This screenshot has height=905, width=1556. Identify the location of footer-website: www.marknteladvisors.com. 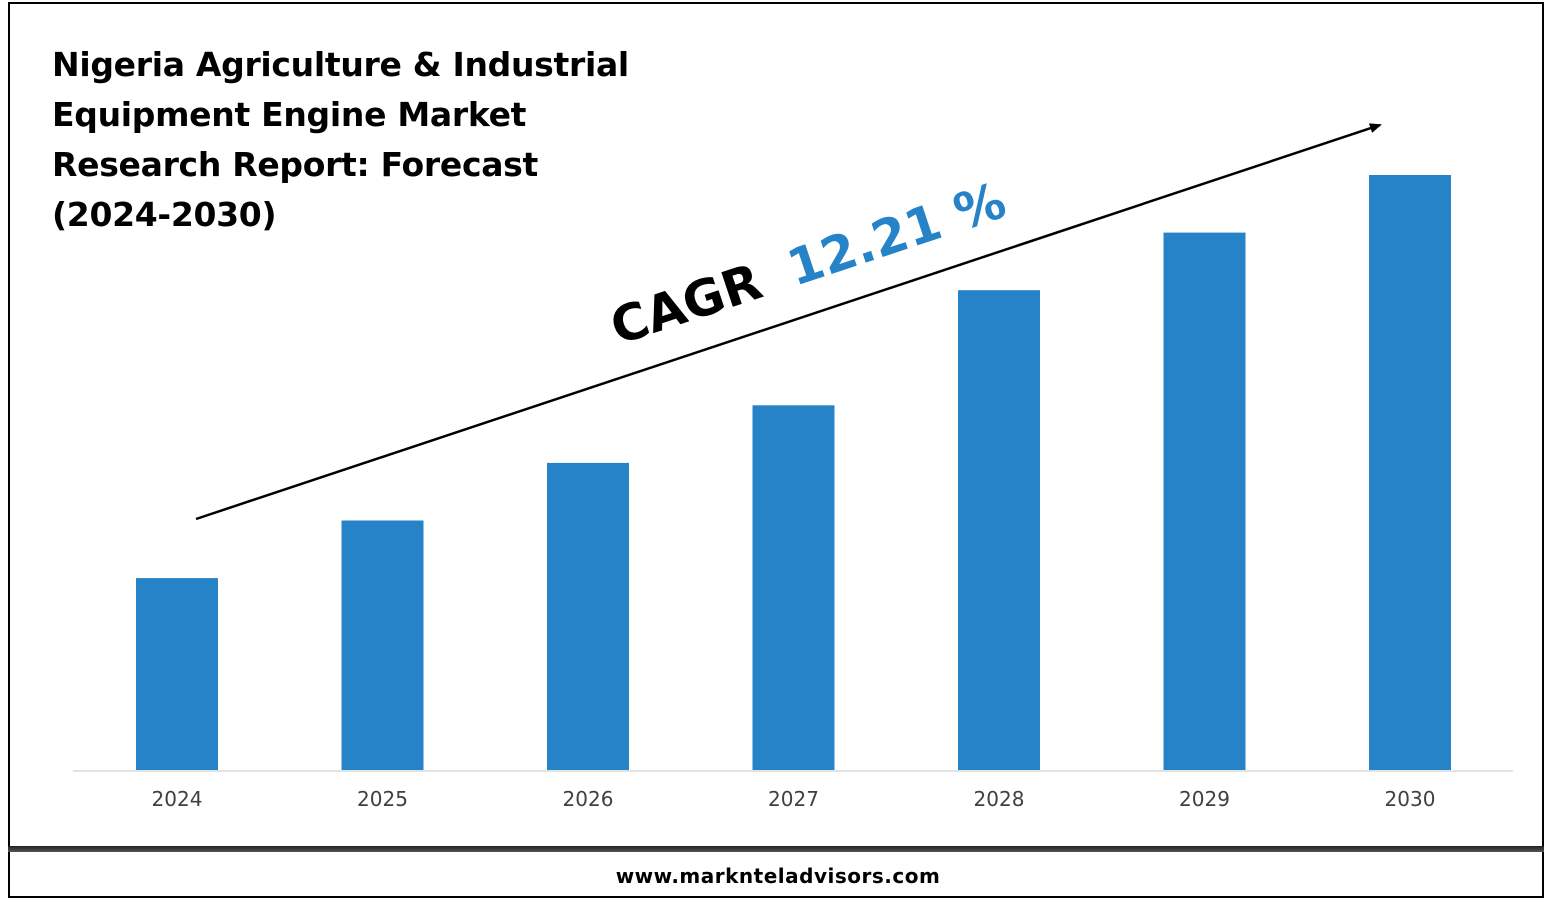
(778, 876).